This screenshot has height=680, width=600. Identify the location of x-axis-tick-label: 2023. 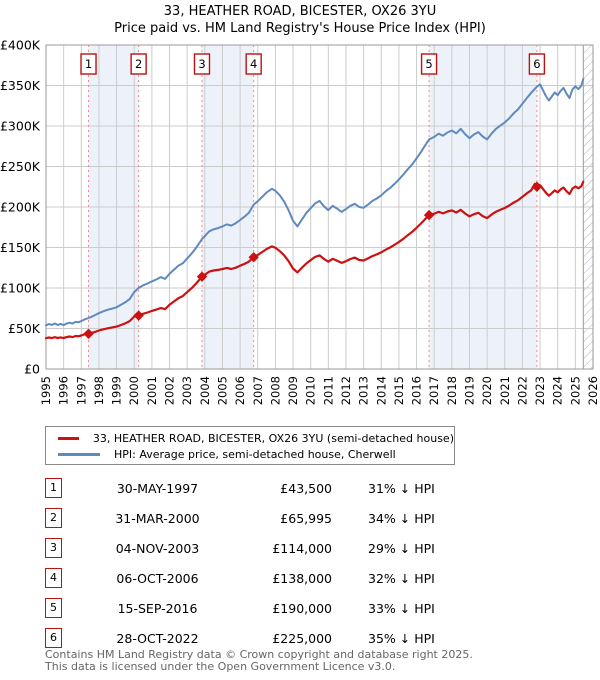
(540, 390).